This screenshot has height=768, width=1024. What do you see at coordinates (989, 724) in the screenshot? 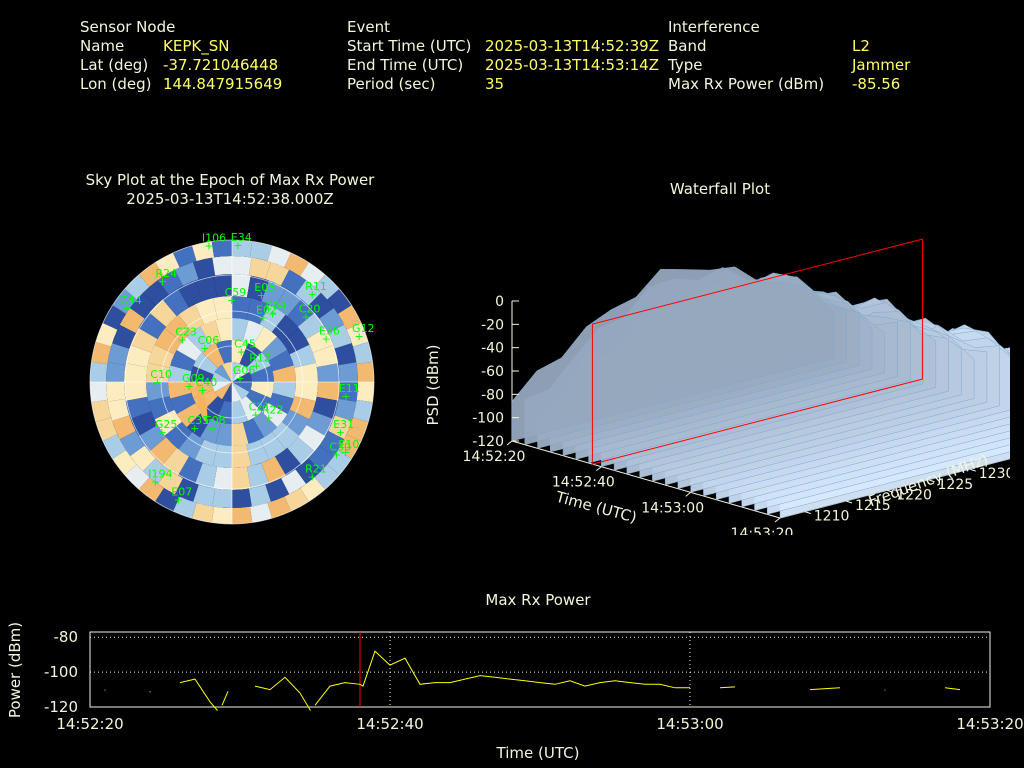
I see `power-time-tick-label: 14:53:20` at bounding box center [989, 724].